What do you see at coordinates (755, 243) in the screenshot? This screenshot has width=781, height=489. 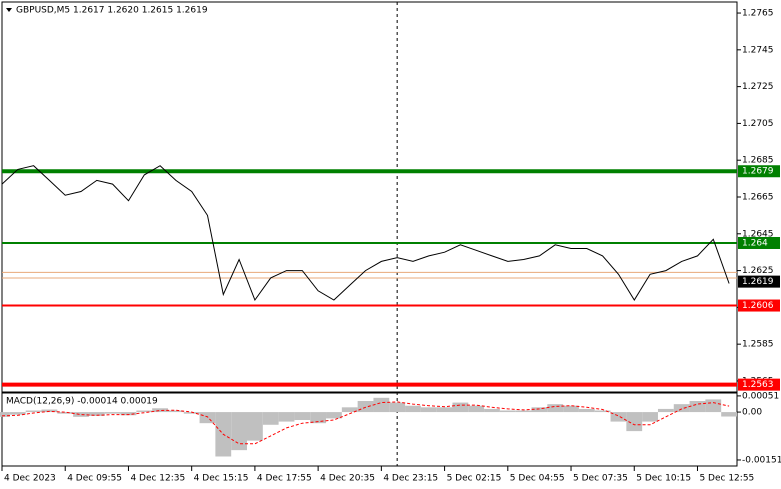 I see `level-label: 1.264` at bounding box center [755, 243].